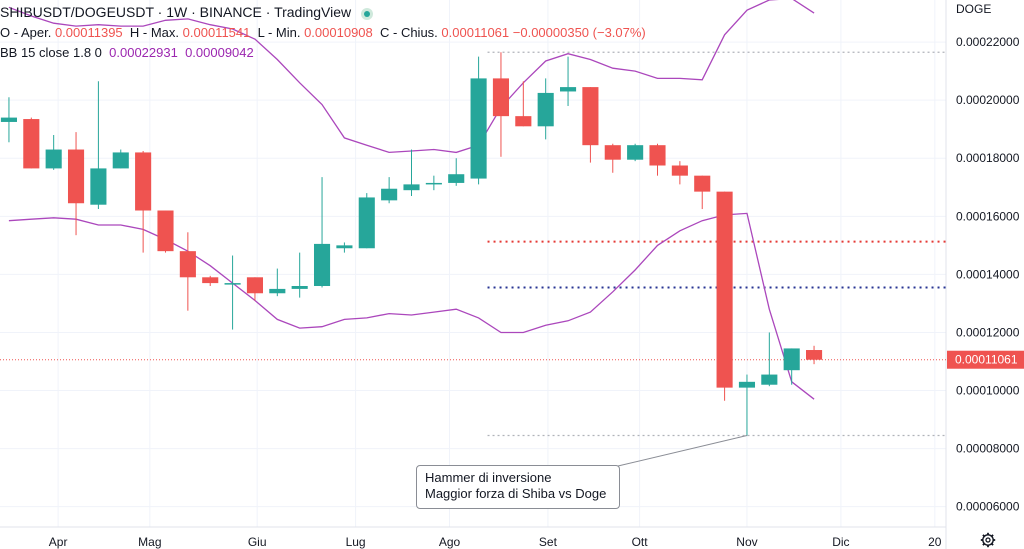 The height and width of the screenshot is (549, 1024). I want to click on close-value: 0.00011061, so click(475, 32).